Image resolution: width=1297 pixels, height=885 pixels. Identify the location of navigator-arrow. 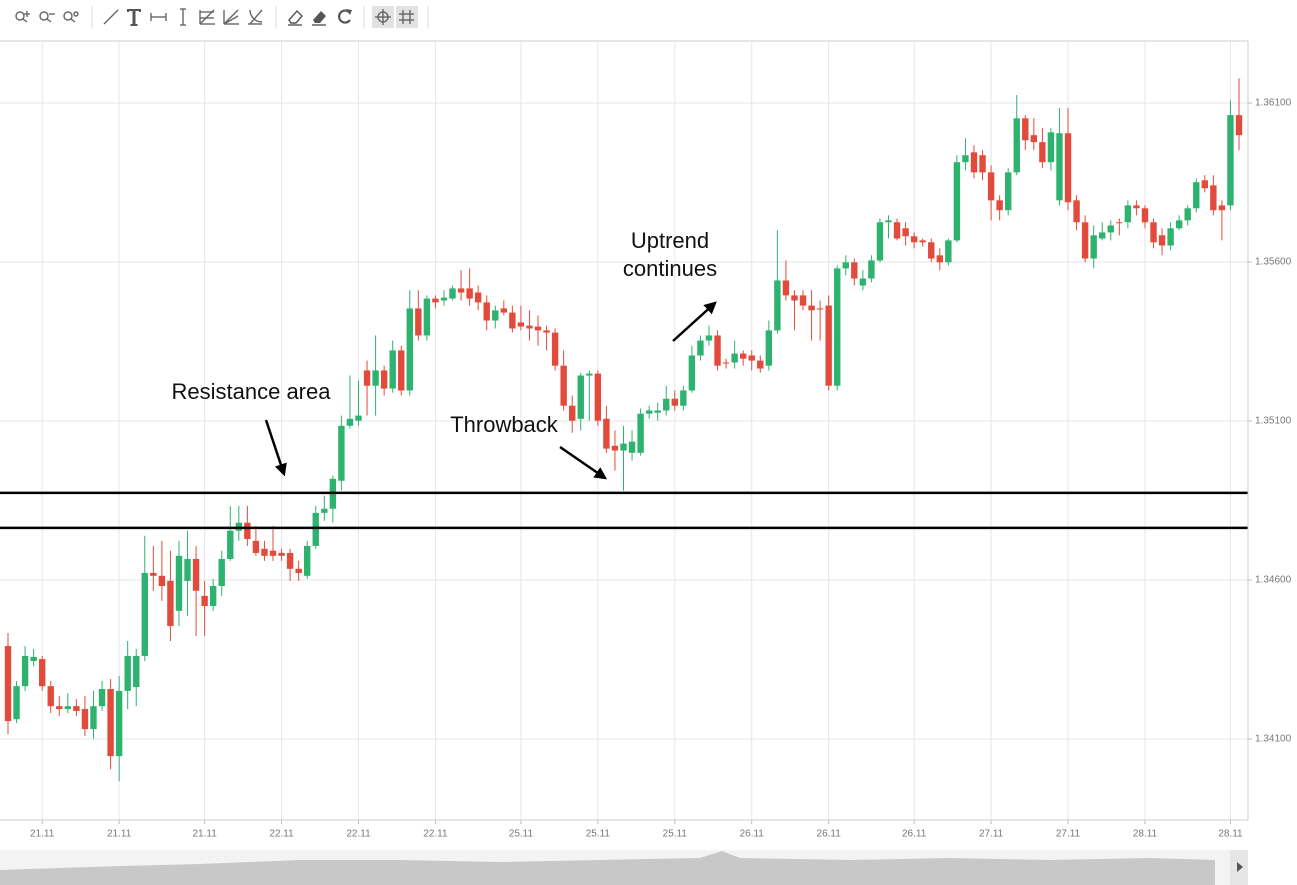
(1240, 867).